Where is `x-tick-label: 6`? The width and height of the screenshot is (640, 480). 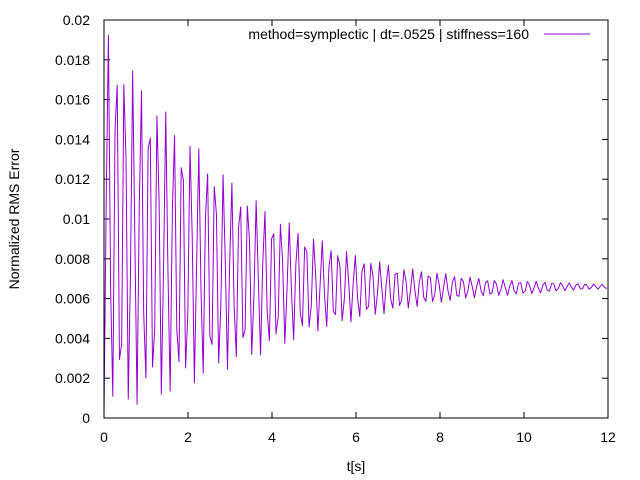 x-tick-label: 6 is located at coordinates (356, 437).